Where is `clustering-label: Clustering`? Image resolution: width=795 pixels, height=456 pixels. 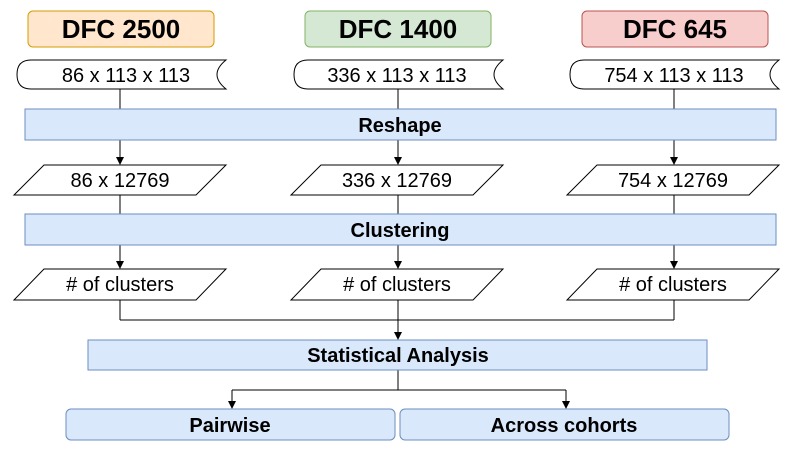 clustering-label: Clustering is located at coordinates (400, 231).